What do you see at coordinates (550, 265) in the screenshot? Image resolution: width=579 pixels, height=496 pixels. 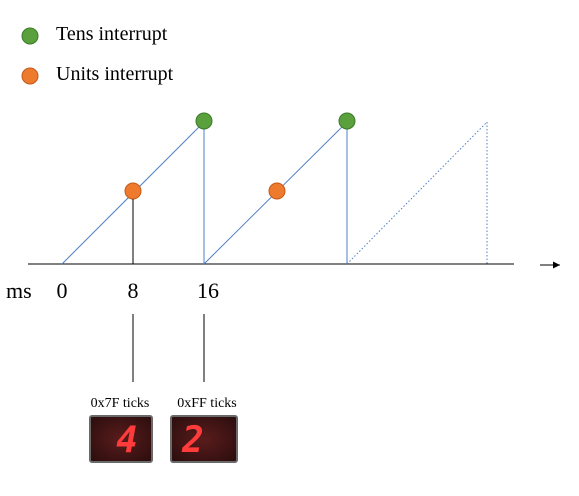 I see `axis-arrow-icon` at bounding box center [550, 265].